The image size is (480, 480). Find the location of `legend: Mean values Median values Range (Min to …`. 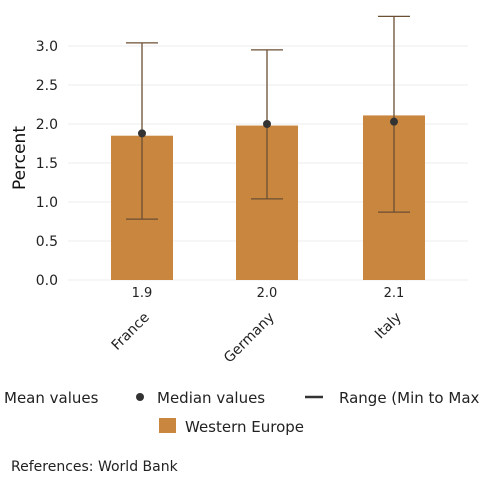

legend: Mean values Median values Range (Min to … is located at coordinates (242, 412).